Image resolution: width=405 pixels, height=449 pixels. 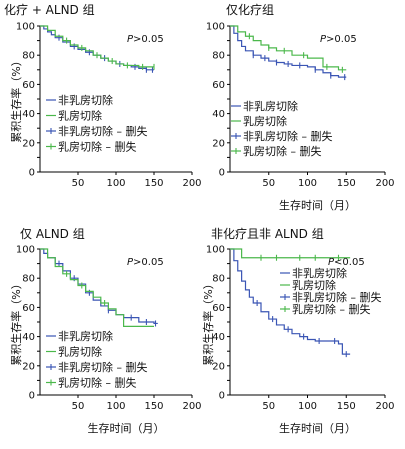 What do you see at coordinates (250, 10) in the screenshot?
I see `panel-title: 仅化疗组` at bounding box center [250, 10].